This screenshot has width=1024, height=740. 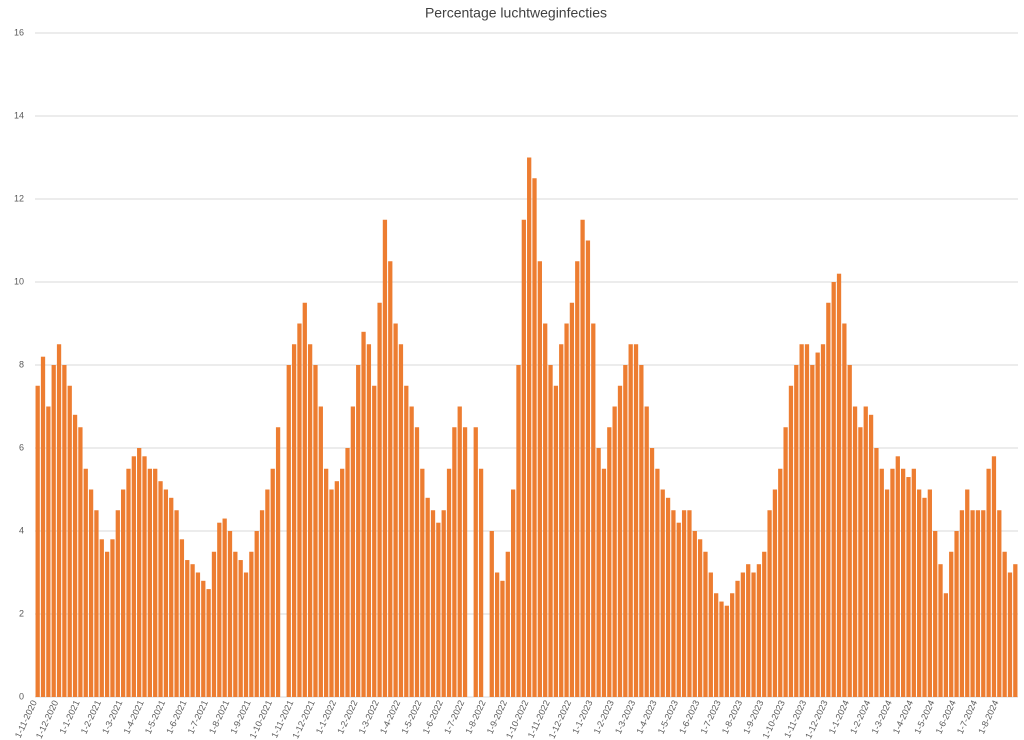 What do you see at coordinates (176, 717) in the screenshot?
I see `x-tick-label: 1-6-2021` at bounding box center [176, 717].